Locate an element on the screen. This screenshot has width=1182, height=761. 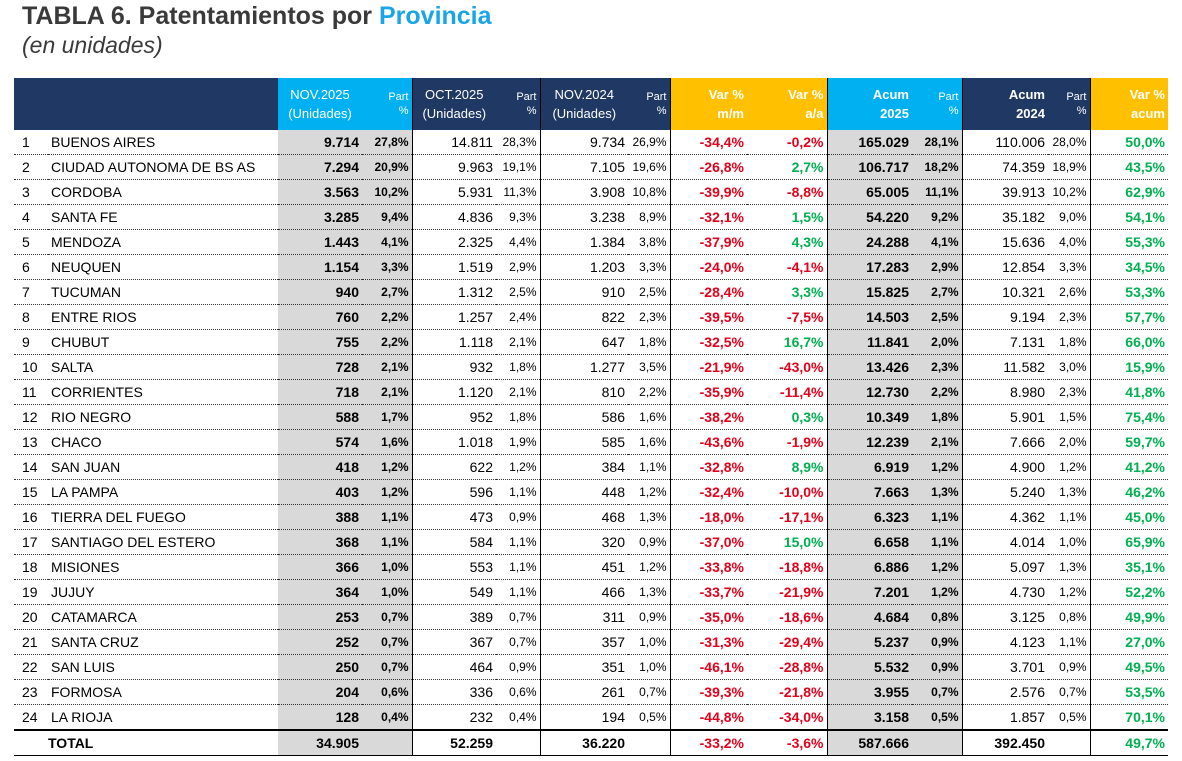
cell-oct2025: 367 is located at coordinates (453, 642).